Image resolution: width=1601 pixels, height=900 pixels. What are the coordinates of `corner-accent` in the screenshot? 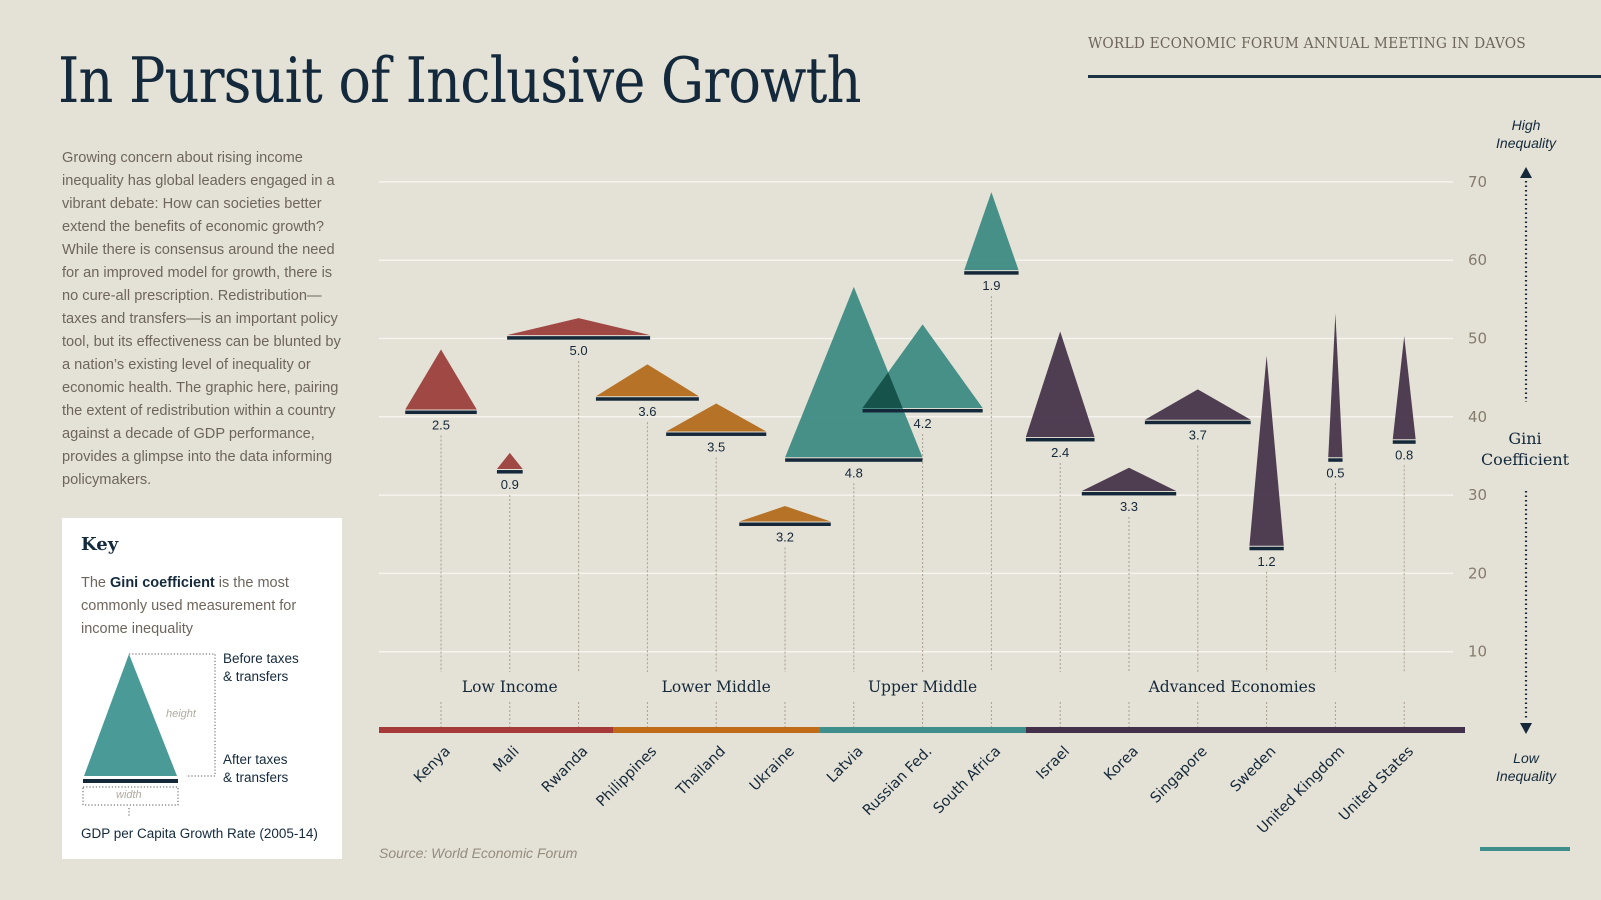 It's located at (1525, 849).